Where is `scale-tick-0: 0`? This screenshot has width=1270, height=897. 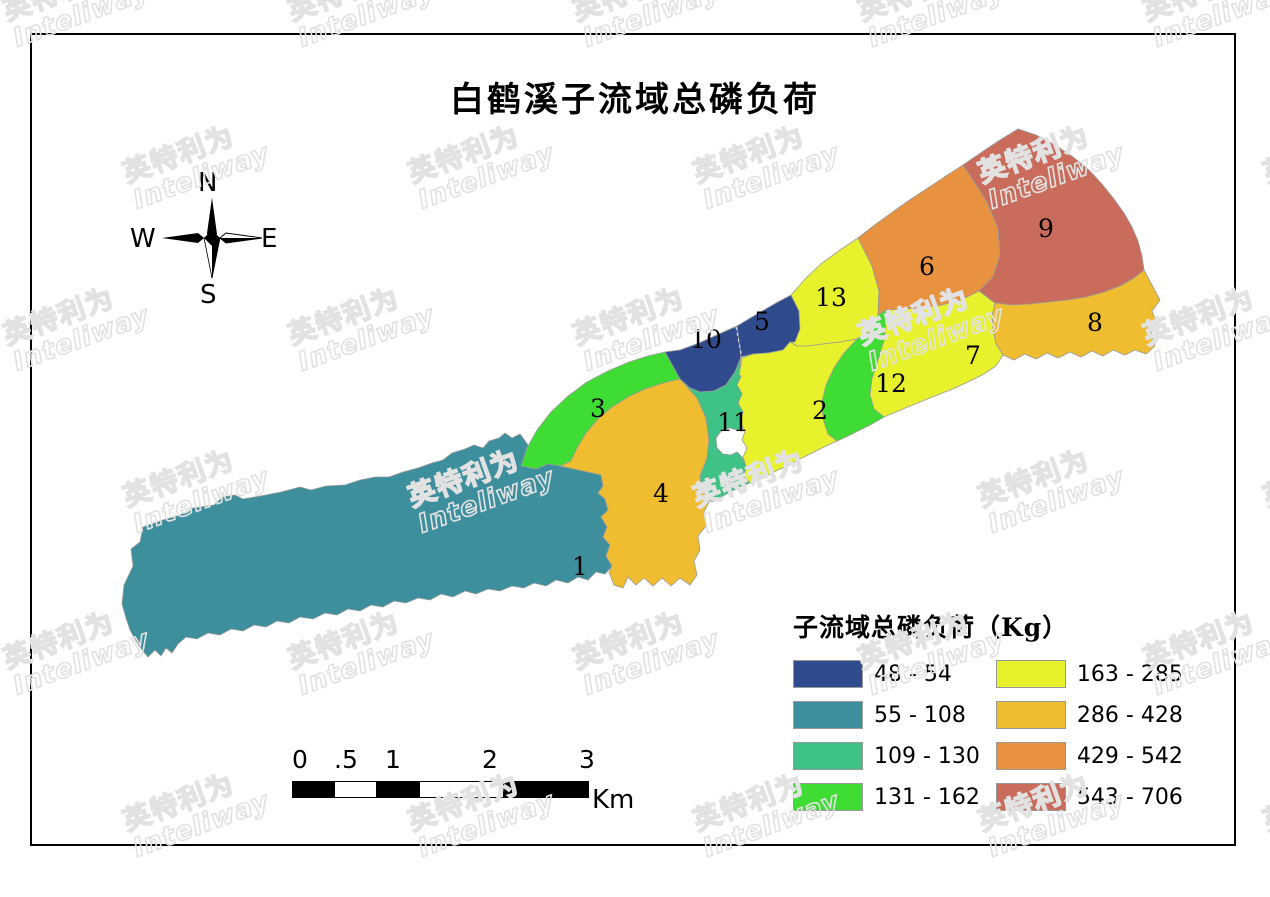
scale-tick-0: 0 is located at coordinates (300, 759).